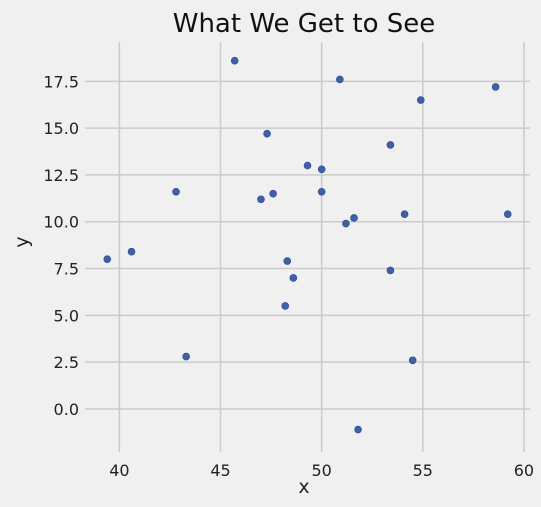 The image size is (541, 507). What do you see at coordinates (423, 470) in the screenshot?
I see `x-tick-label: 55` at bounding box center [423, 470].